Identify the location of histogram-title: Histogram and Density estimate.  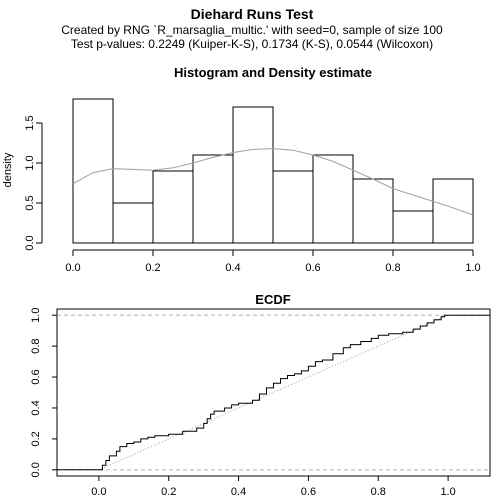
(273, 72).